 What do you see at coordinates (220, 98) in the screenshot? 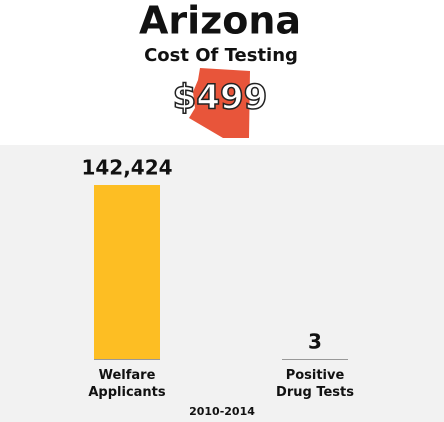
I see `cost-label: $499` at bounding box center [220, 98].